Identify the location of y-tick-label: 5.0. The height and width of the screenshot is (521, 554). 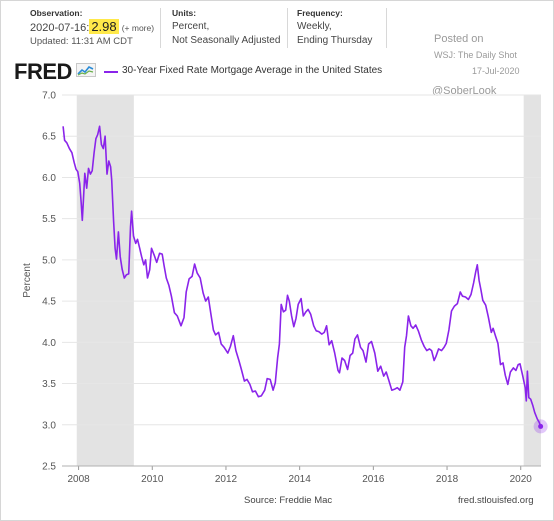
(49, 260).